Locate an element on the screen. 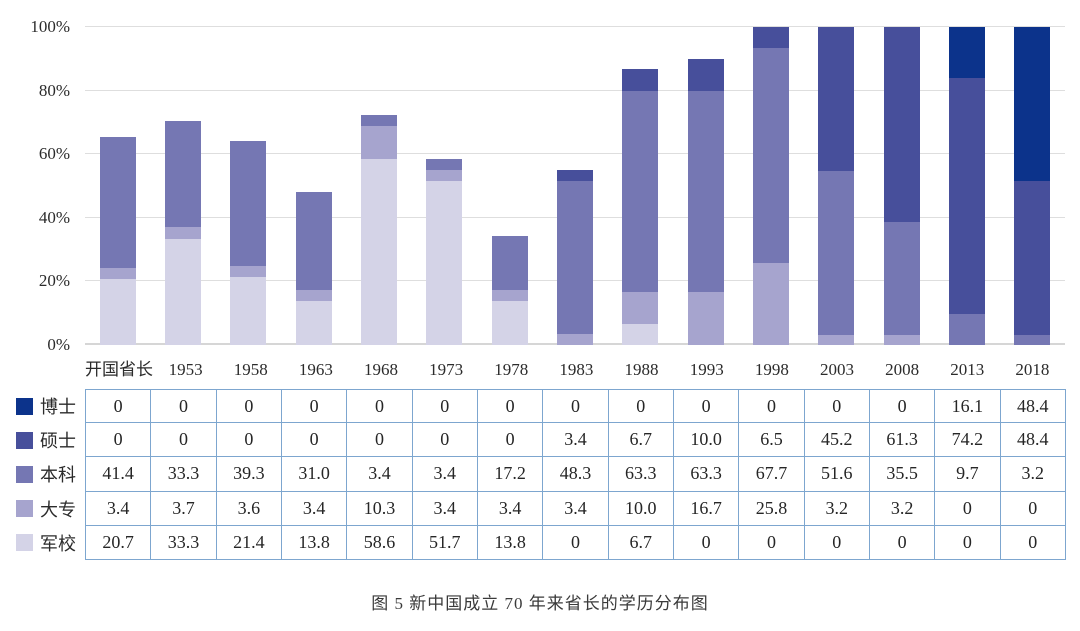 The height and width of the screenshot is (631, 1080). x-category-label: 2018 is located at coordinates (1032, 369).